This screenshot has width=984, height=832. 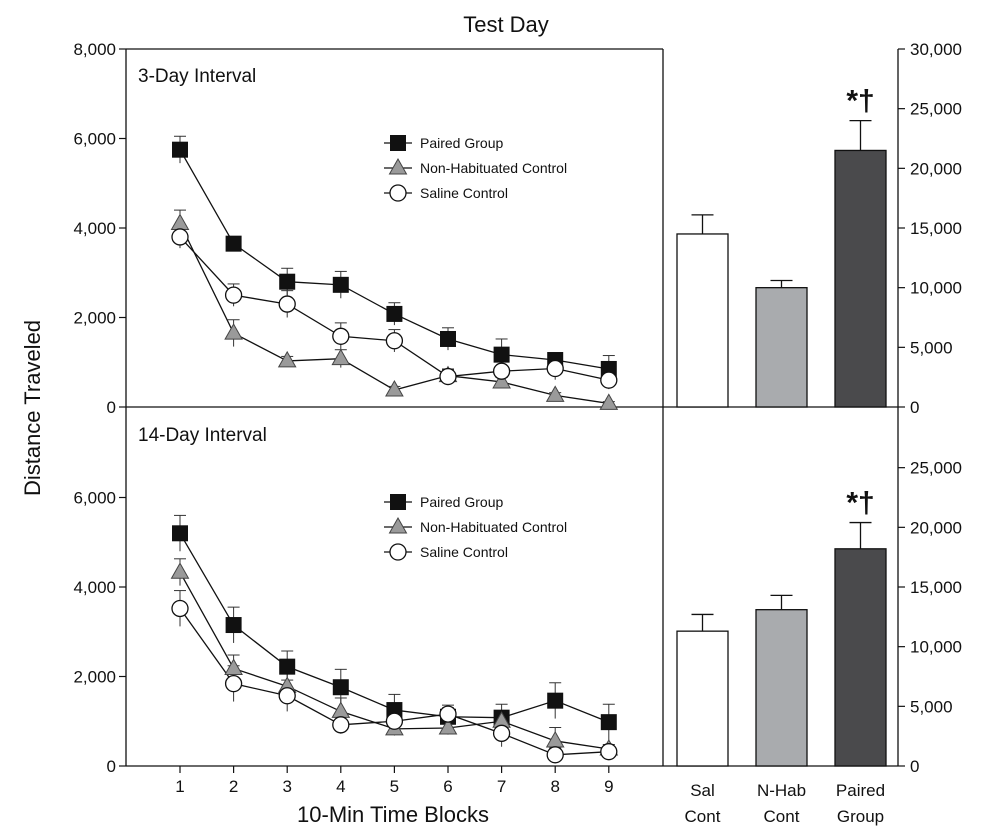 What do you see at coordinates (860, 790) in the screenshot?
I see `bar-category-label: Paired` at bounding box center [860, 790].